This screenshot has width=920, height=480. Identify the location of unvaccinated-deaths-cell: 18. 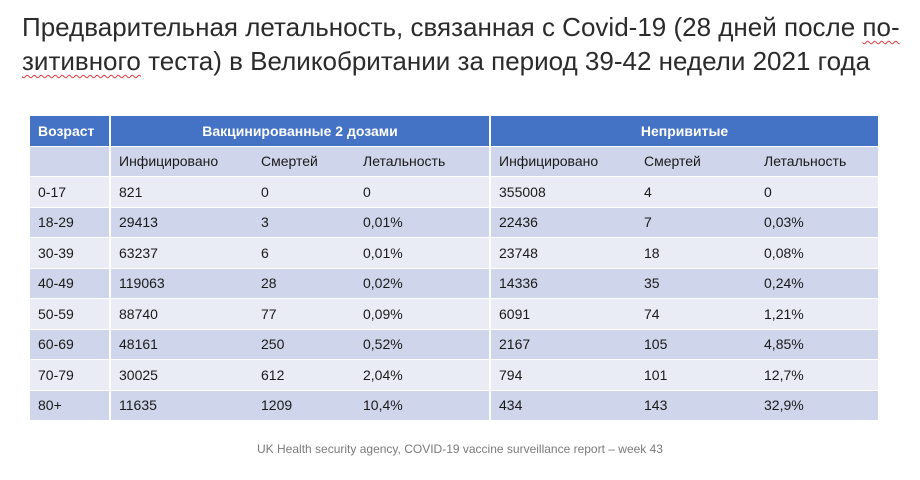
(696, 253).